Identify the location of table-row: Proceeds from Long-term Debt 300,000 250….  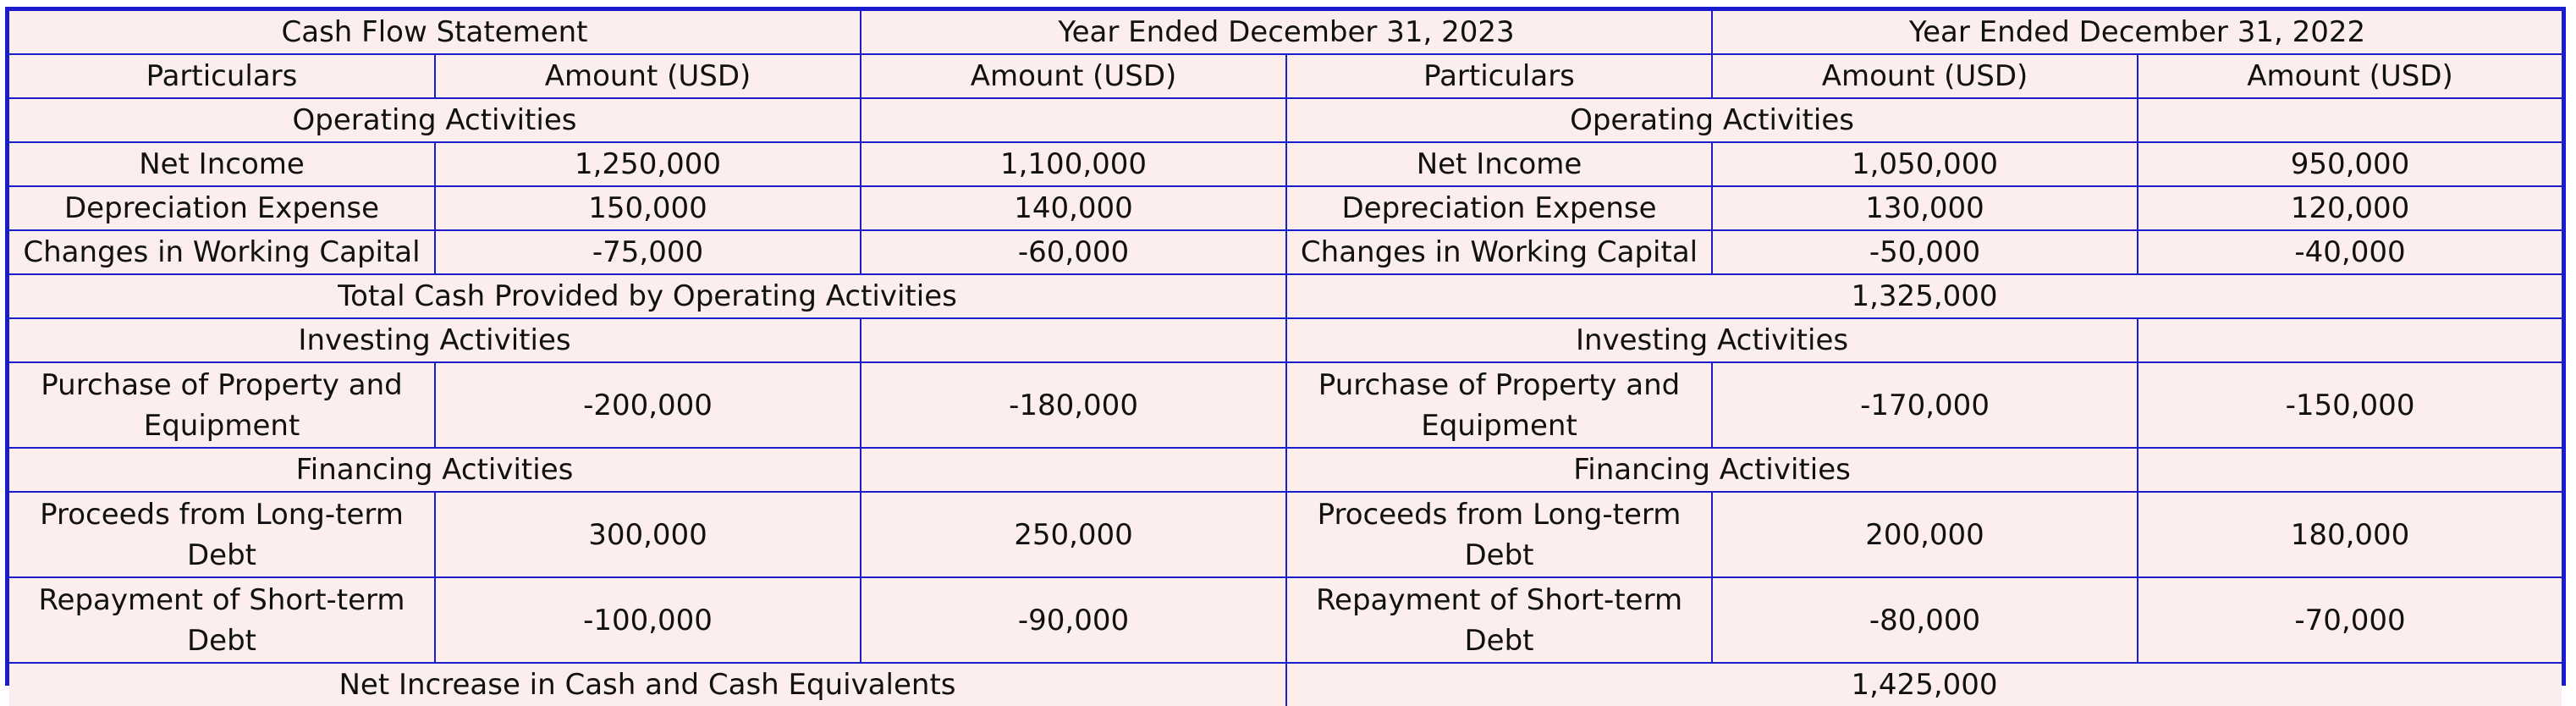
(1285, 534).